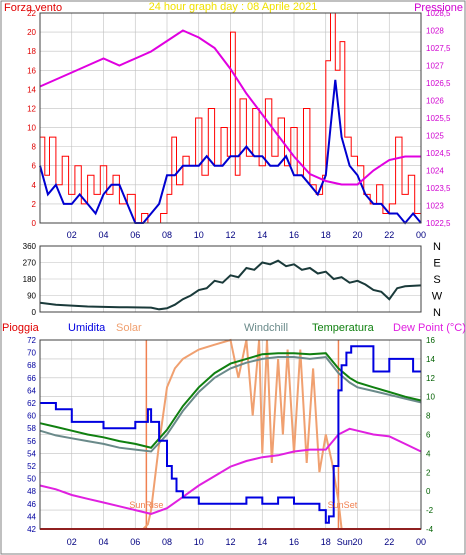 The image size is (466, 555). I want to click on wind-x-tick-label: 12, so click(230, 235).